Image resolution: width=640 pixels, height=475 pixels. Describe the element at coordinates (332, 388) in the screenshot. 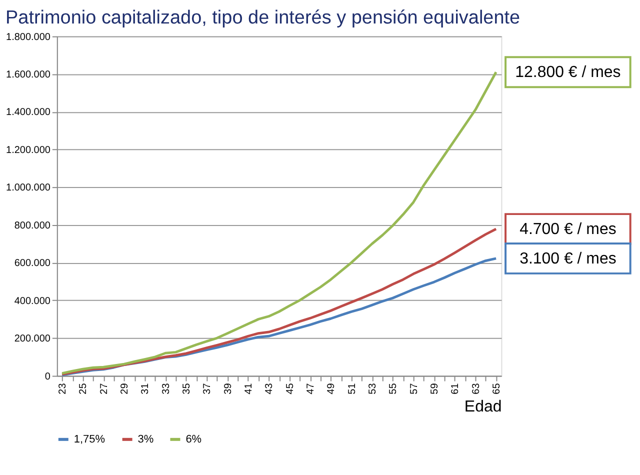

I see `x-tick-label: 49` at that location.